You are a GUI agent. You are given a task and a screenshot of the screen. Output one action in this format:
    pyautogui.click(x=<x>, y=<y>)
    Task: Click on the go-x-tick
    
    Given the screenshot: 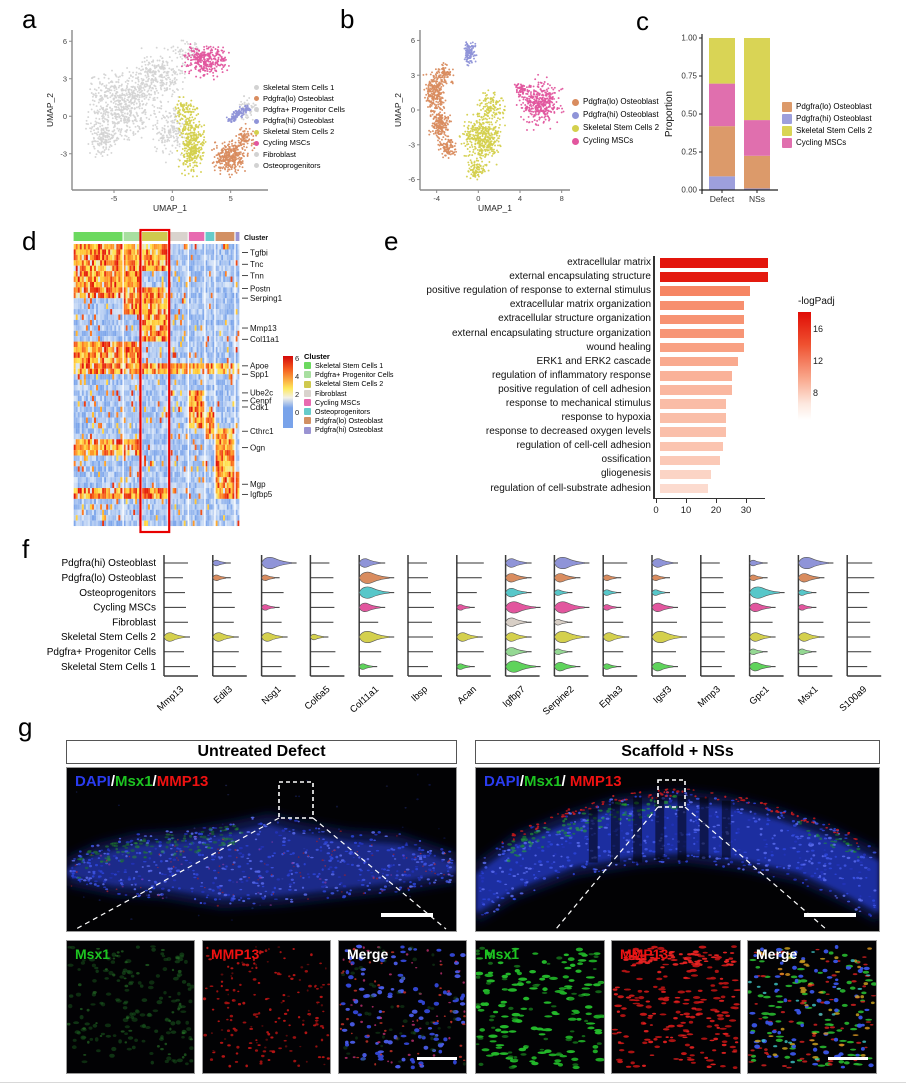 What is the action you would take?
    pyautogui.click(x=686, y=501)
    